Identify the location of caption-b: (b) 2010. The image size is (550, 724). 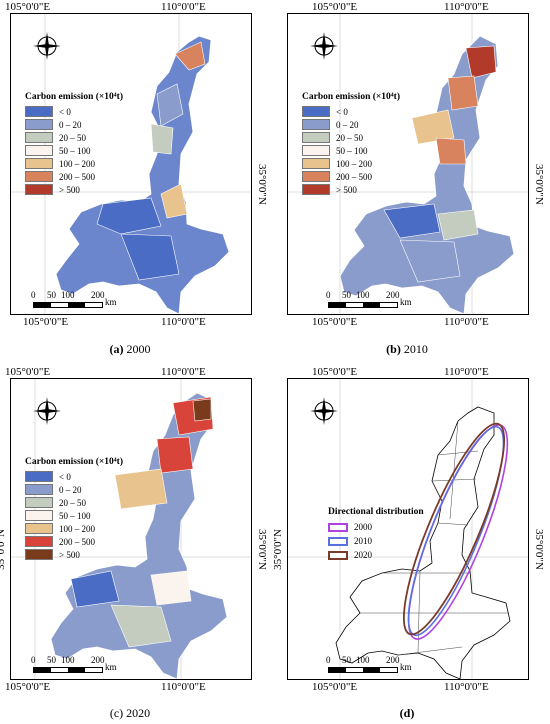
(407, 349).